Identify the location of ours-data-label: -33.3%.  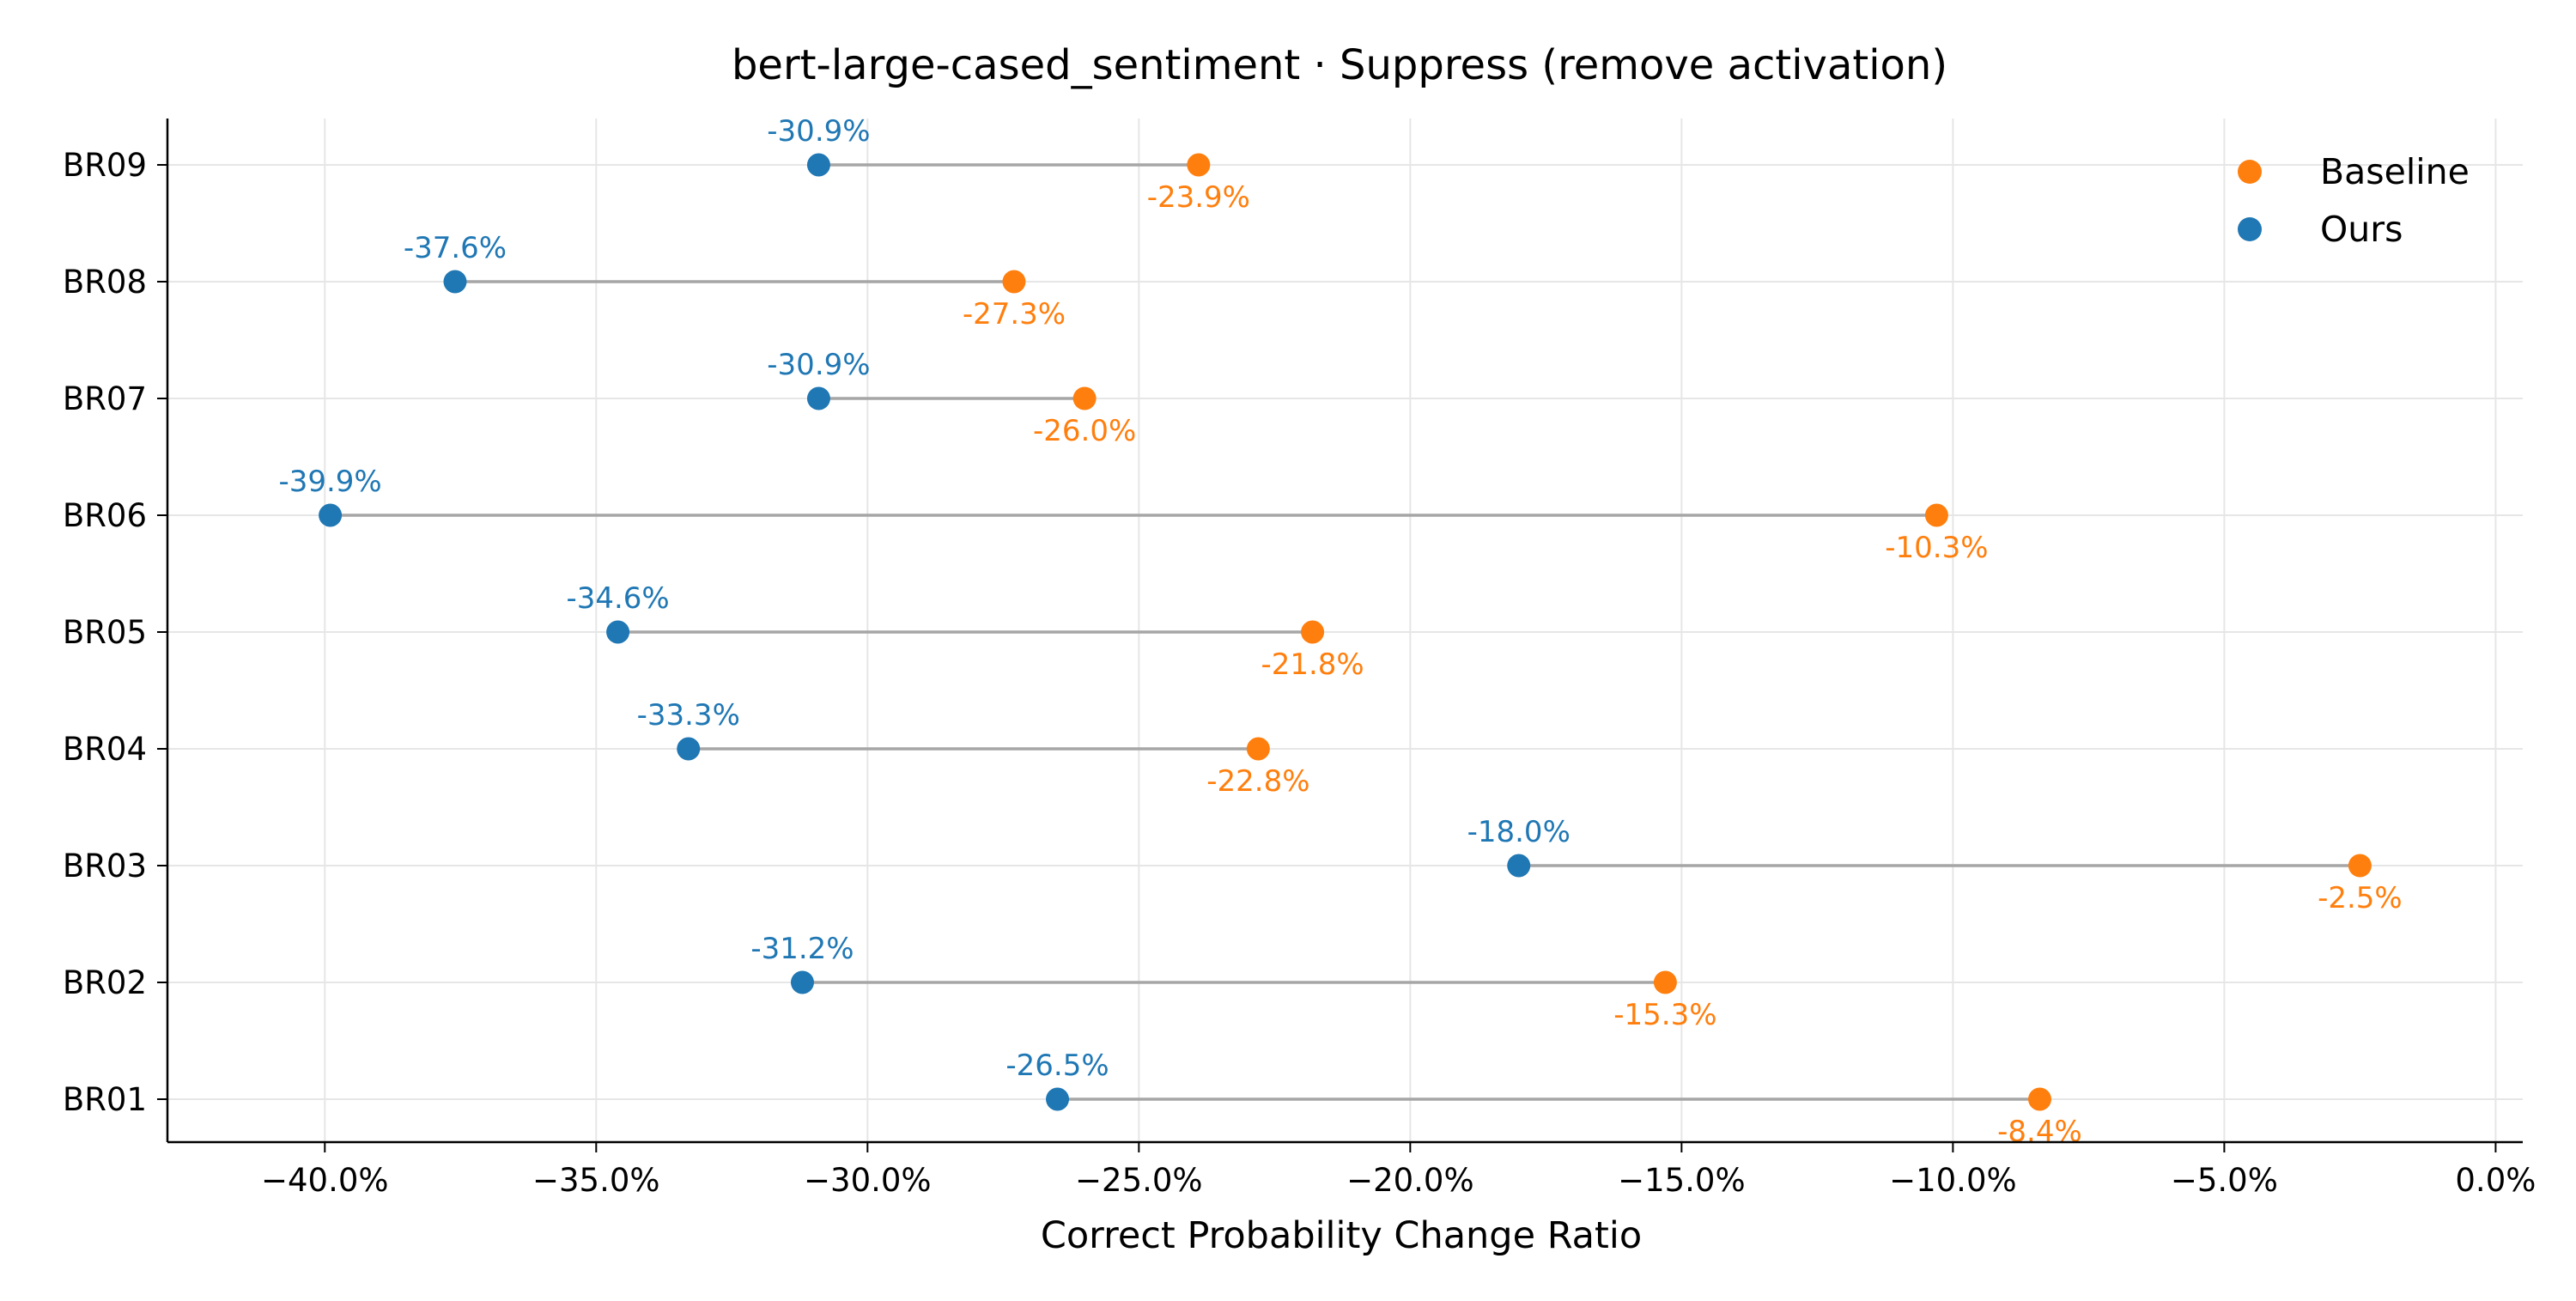
(689, 715).